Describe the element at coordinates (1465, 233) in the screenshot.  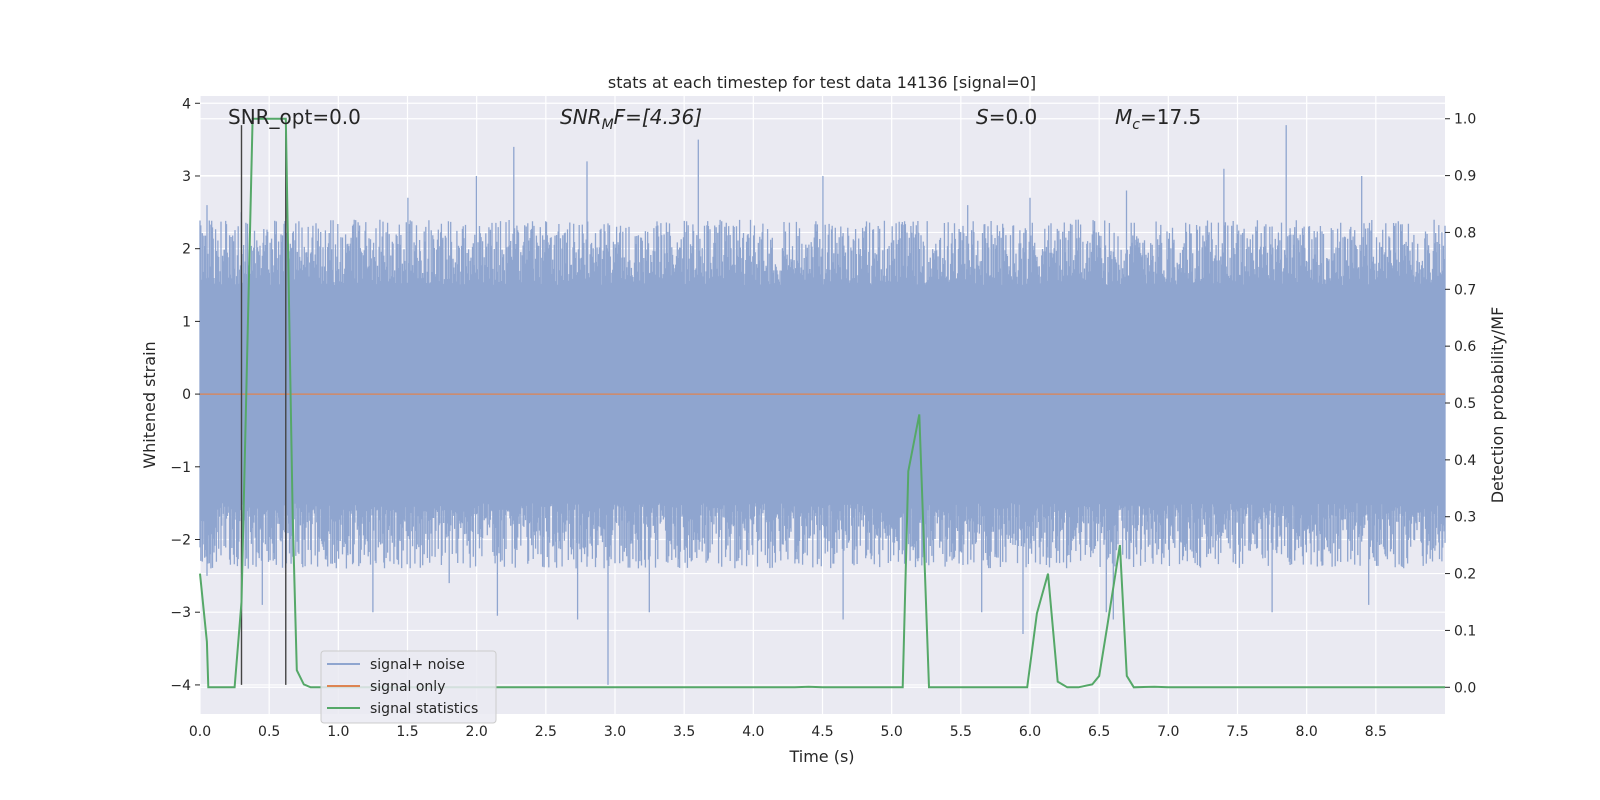
I see `y-tick-label-right: 0.8` at that location.